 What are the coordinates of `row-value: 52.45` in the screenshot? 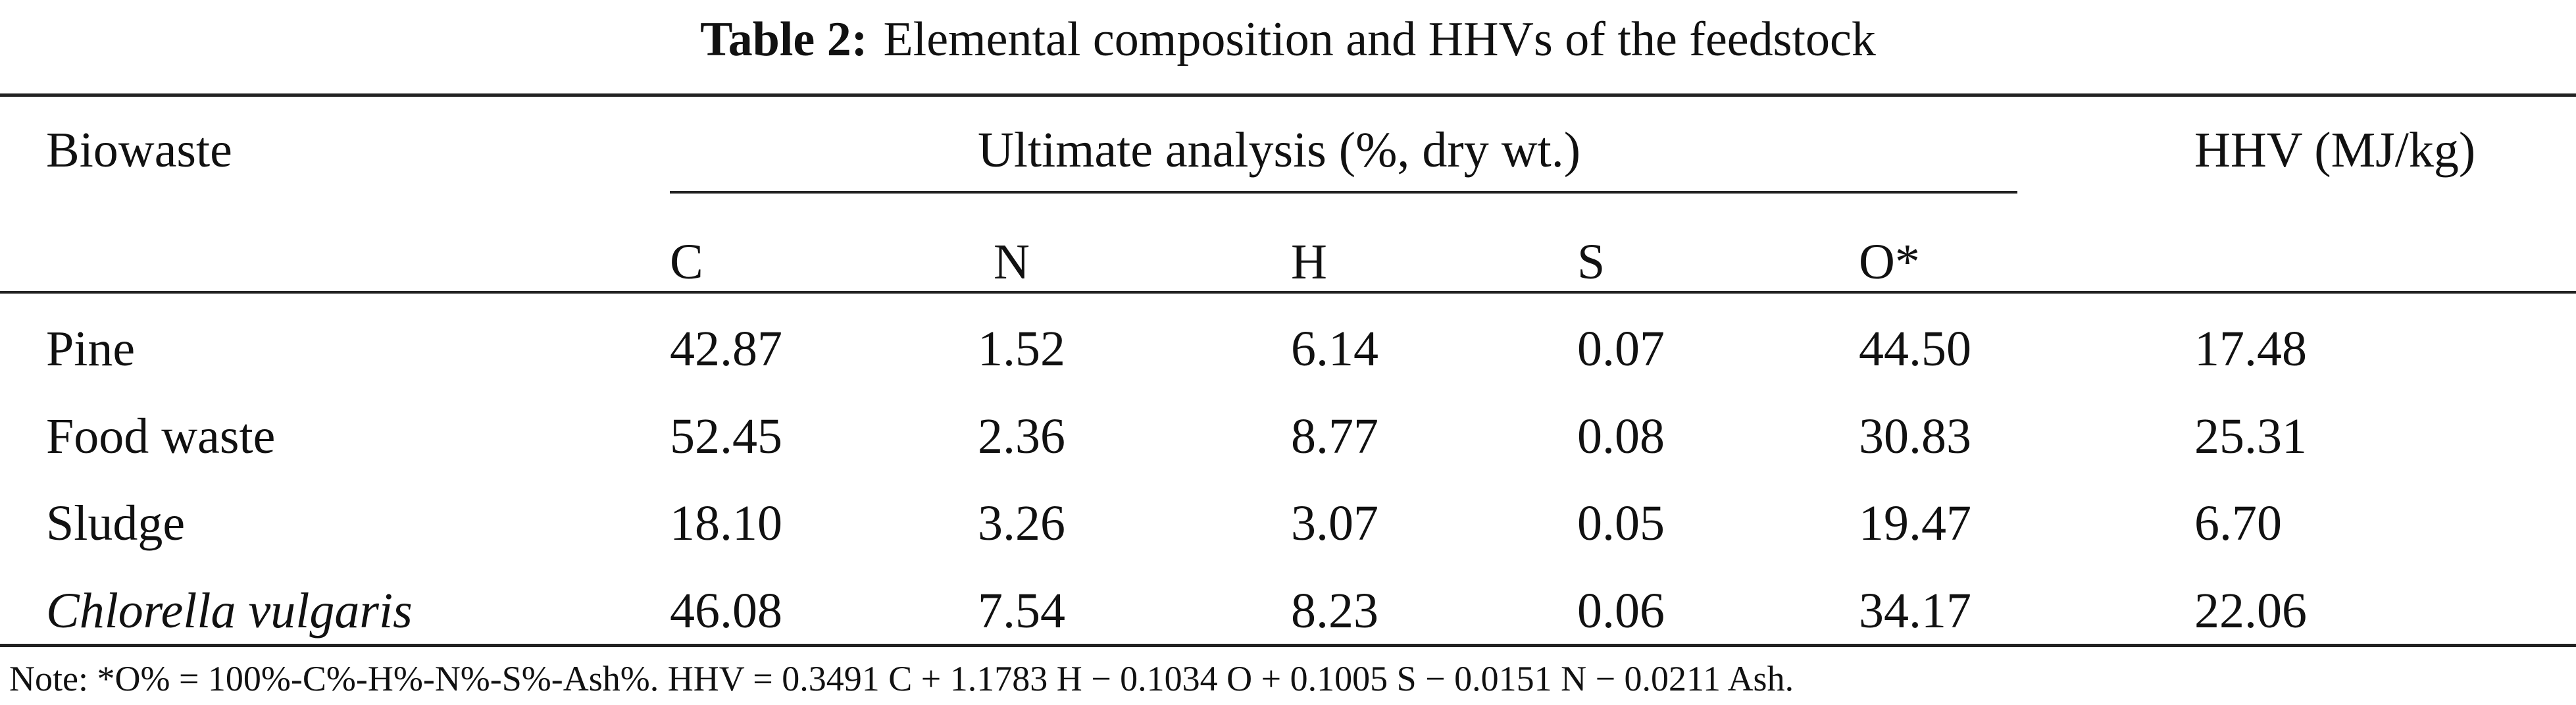 It's located at (726, 437).